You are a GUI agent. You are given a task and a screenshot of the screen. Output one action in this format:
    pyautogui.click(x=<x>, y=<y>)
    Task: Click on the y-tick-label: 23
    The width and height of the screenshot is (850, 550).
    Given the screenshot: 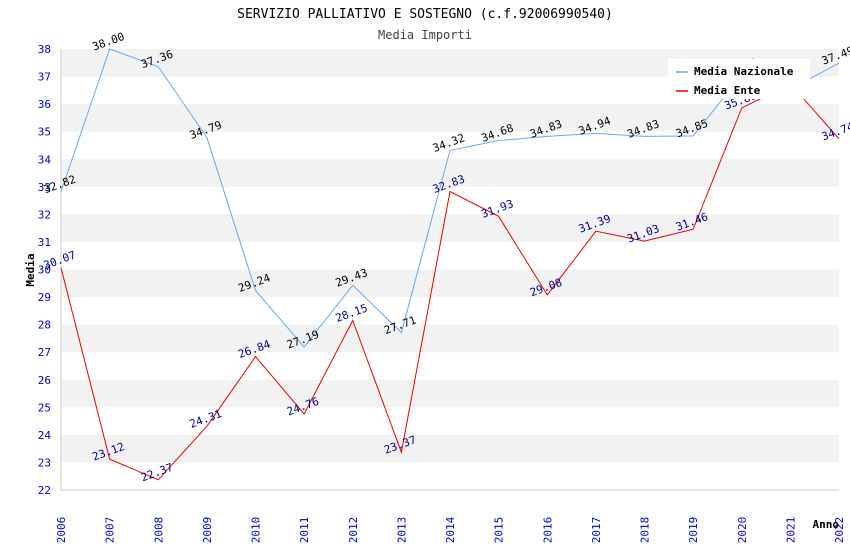 What is the action you would take?
    pyautogui.click(x=44, y=462)
    